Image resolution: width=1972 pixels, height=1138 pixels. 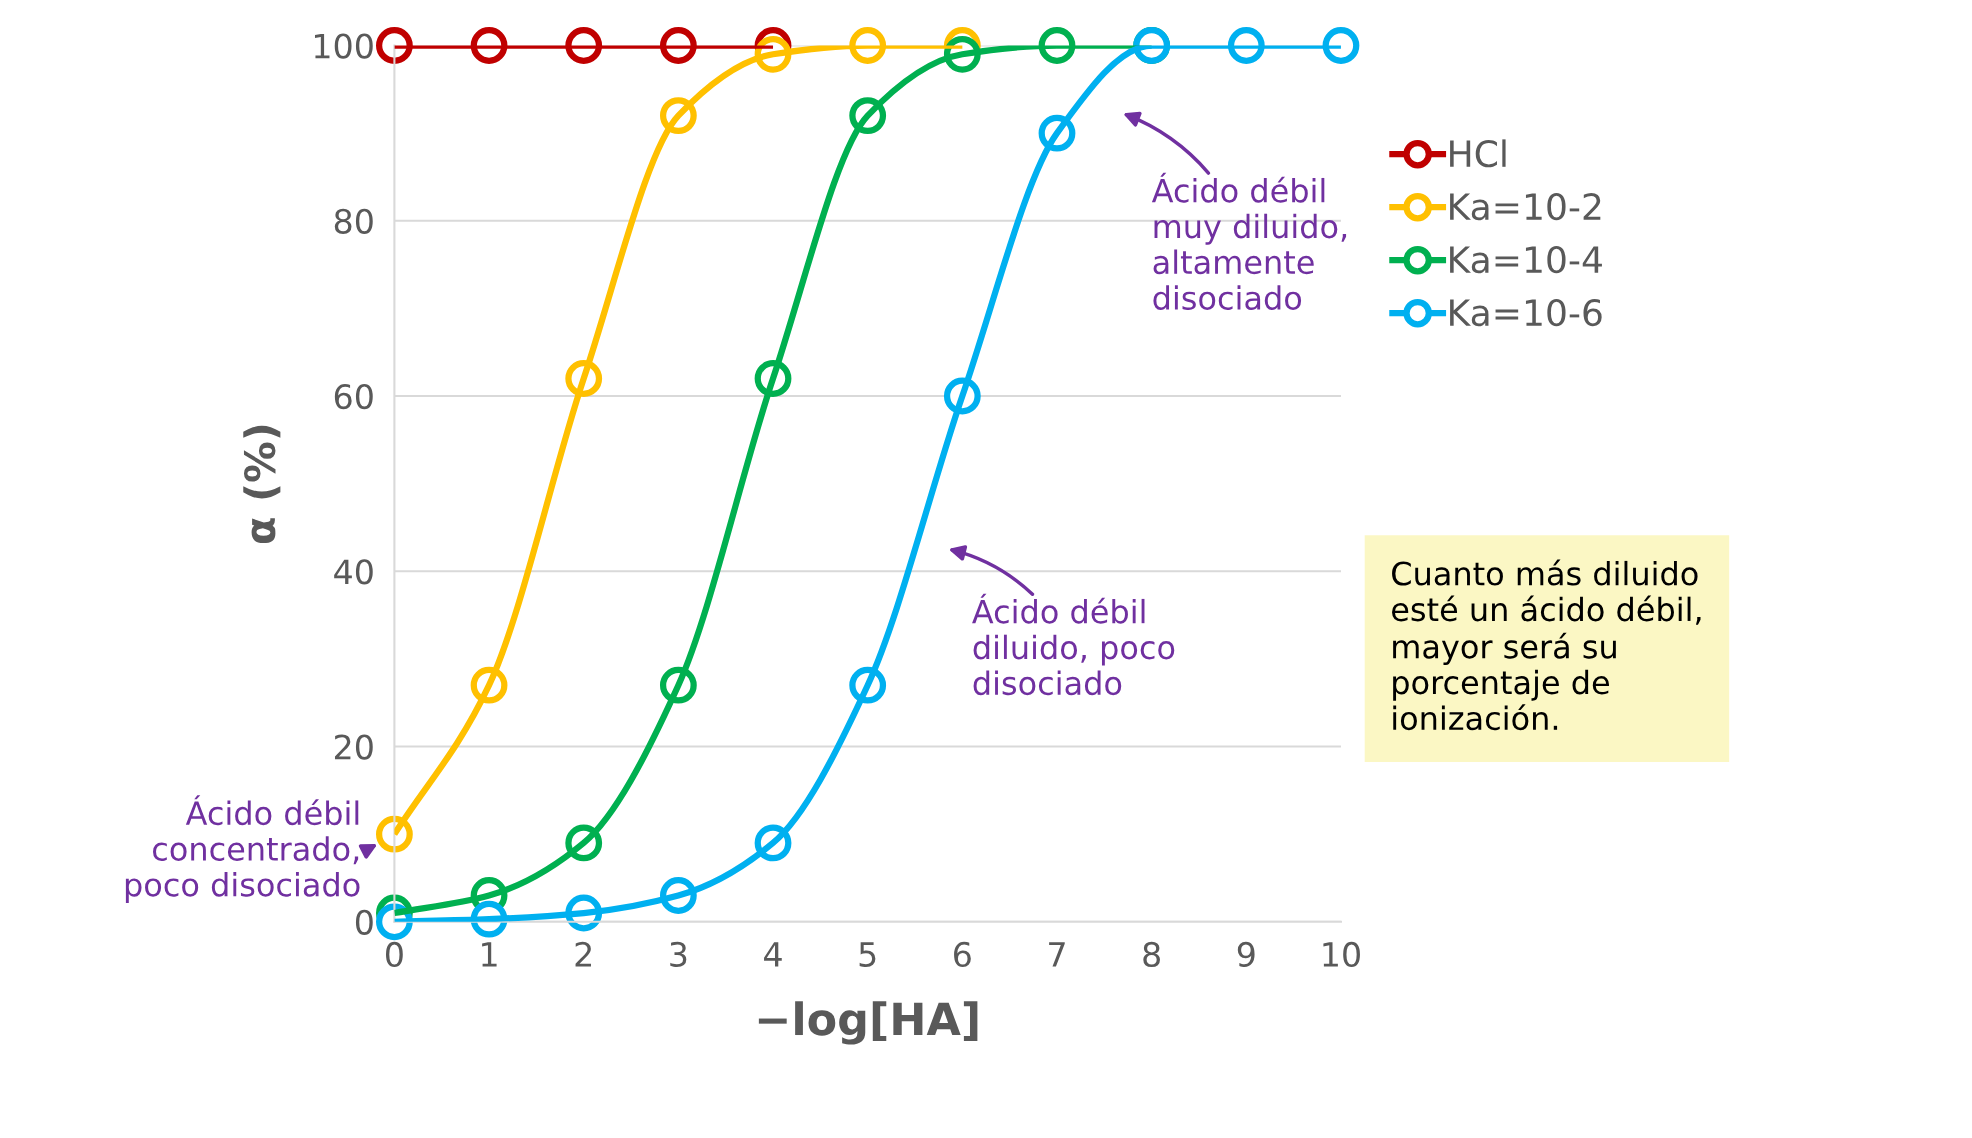 I want to click on y-axis-title: α (%), so click(x=262, y=484).